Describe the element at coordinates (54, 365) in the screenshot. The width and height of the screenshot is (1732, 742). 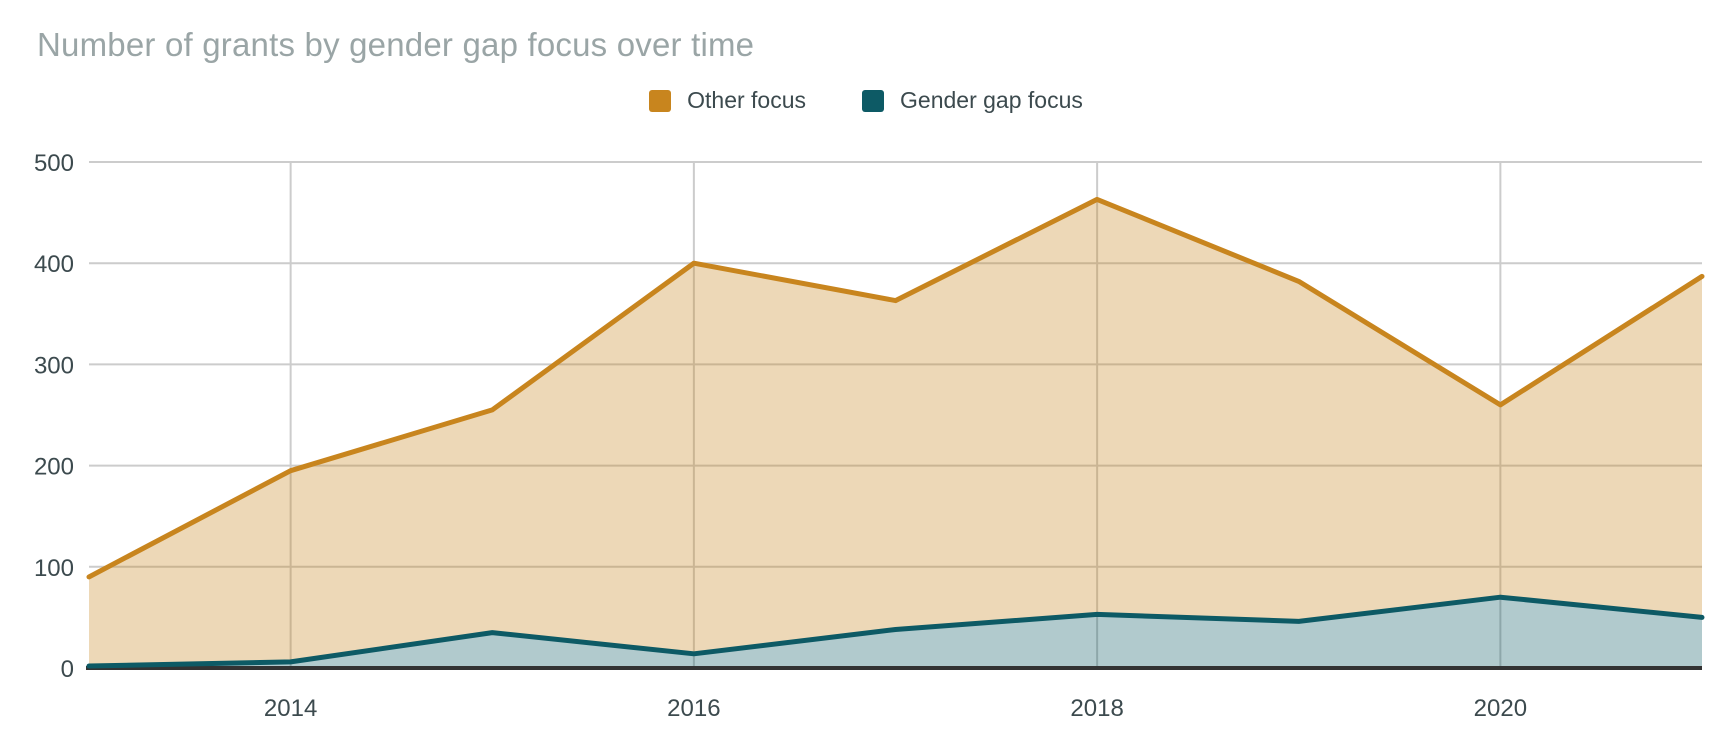
I see `y-tick-label: 300` at that location.